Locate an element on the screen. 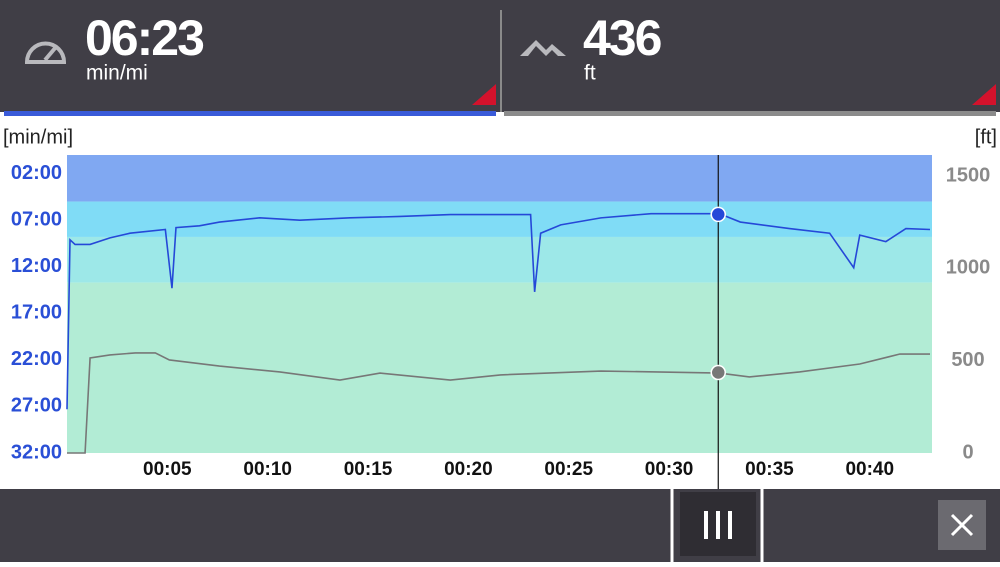 This screenshot has width=1000, height=567. x-tick-label: 00:10 is located at coordinates (267, 469).